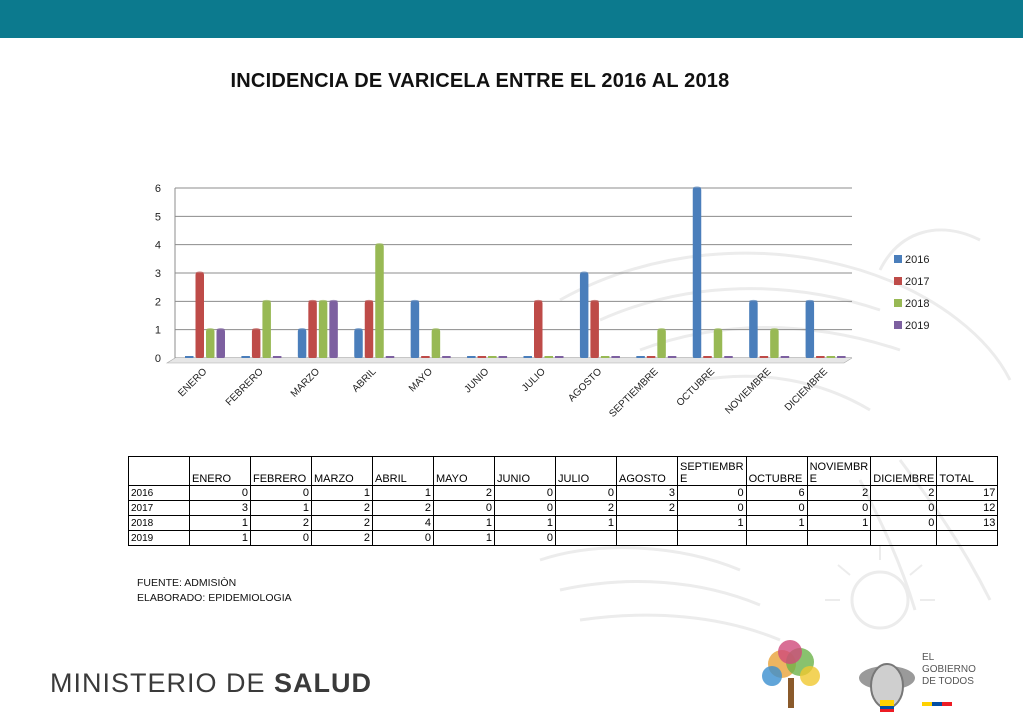 This screenshot has height=724, width=1023. What do you see at coordinates (509, 360) in the screenshot?
I see `chart-floor` at bounding box center [509, 360].